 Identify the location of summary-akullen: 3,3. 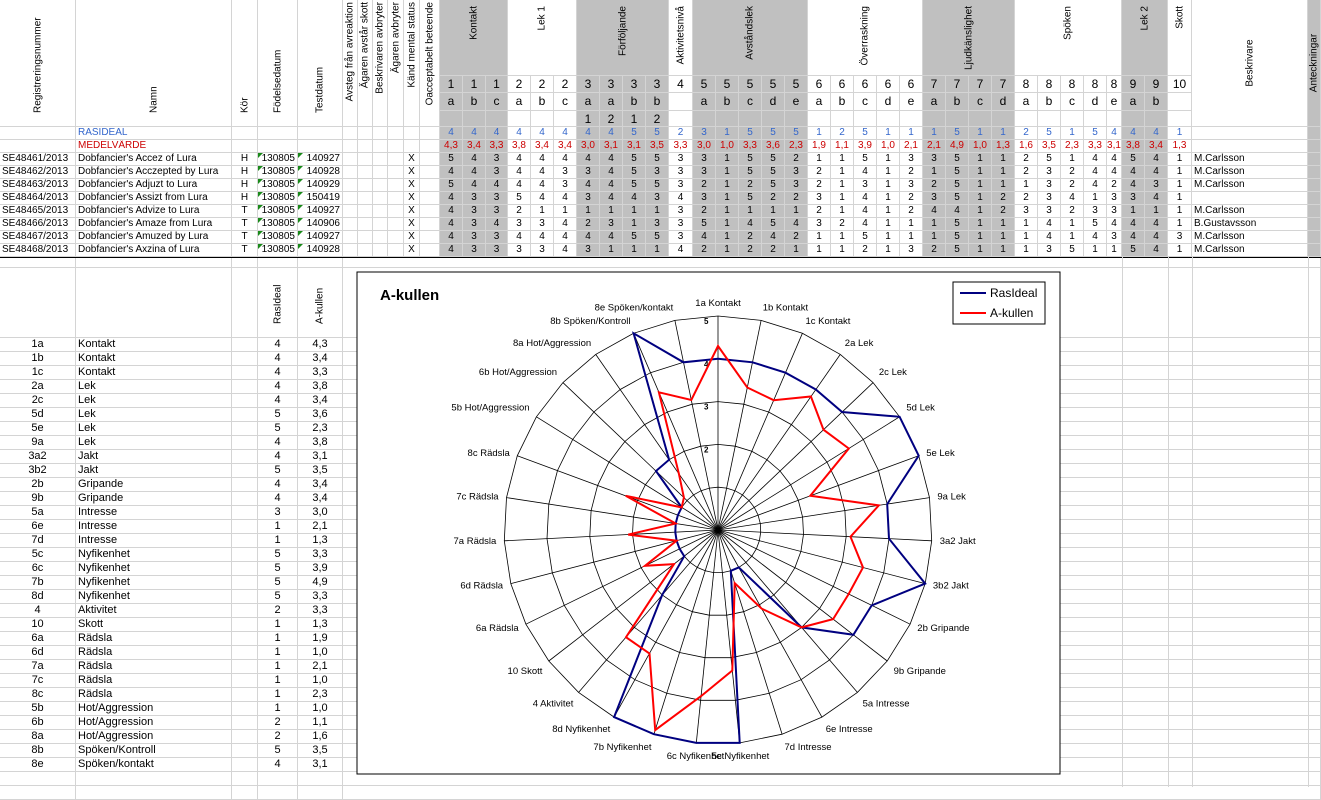
(320, 373).